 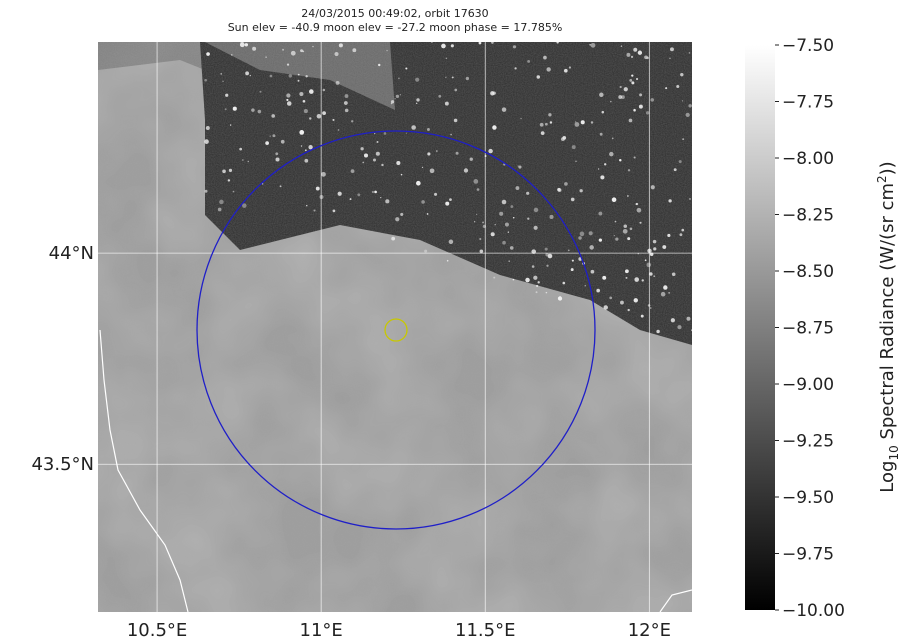 I want to click on colorbar-tick-label: −10.00, so click(x=813, y=611).